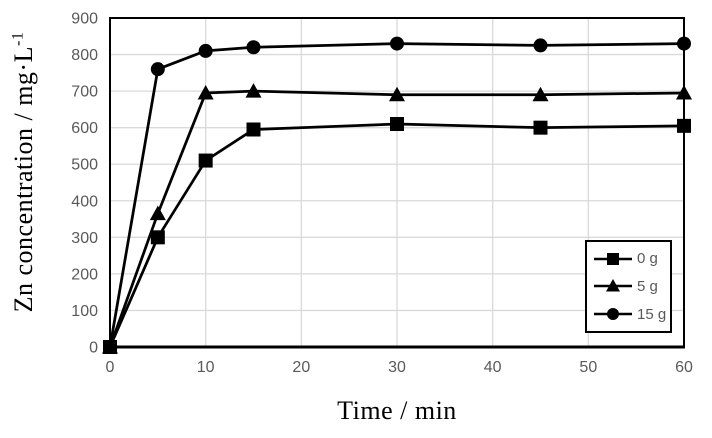 The image size is (712, 438). What do you see at coordinates (397, 367) in the screenshot?
I see `x-tick-label: 30` at bounding box center [397, 367].